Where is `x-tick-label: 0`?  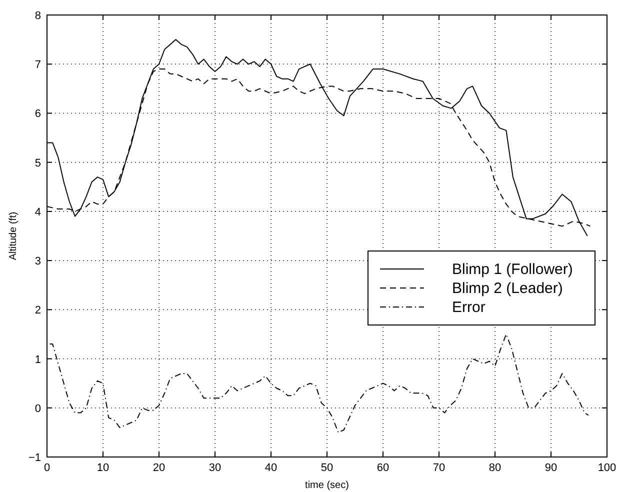 x-tick-label: 0 is located at coordinates (47, 468).